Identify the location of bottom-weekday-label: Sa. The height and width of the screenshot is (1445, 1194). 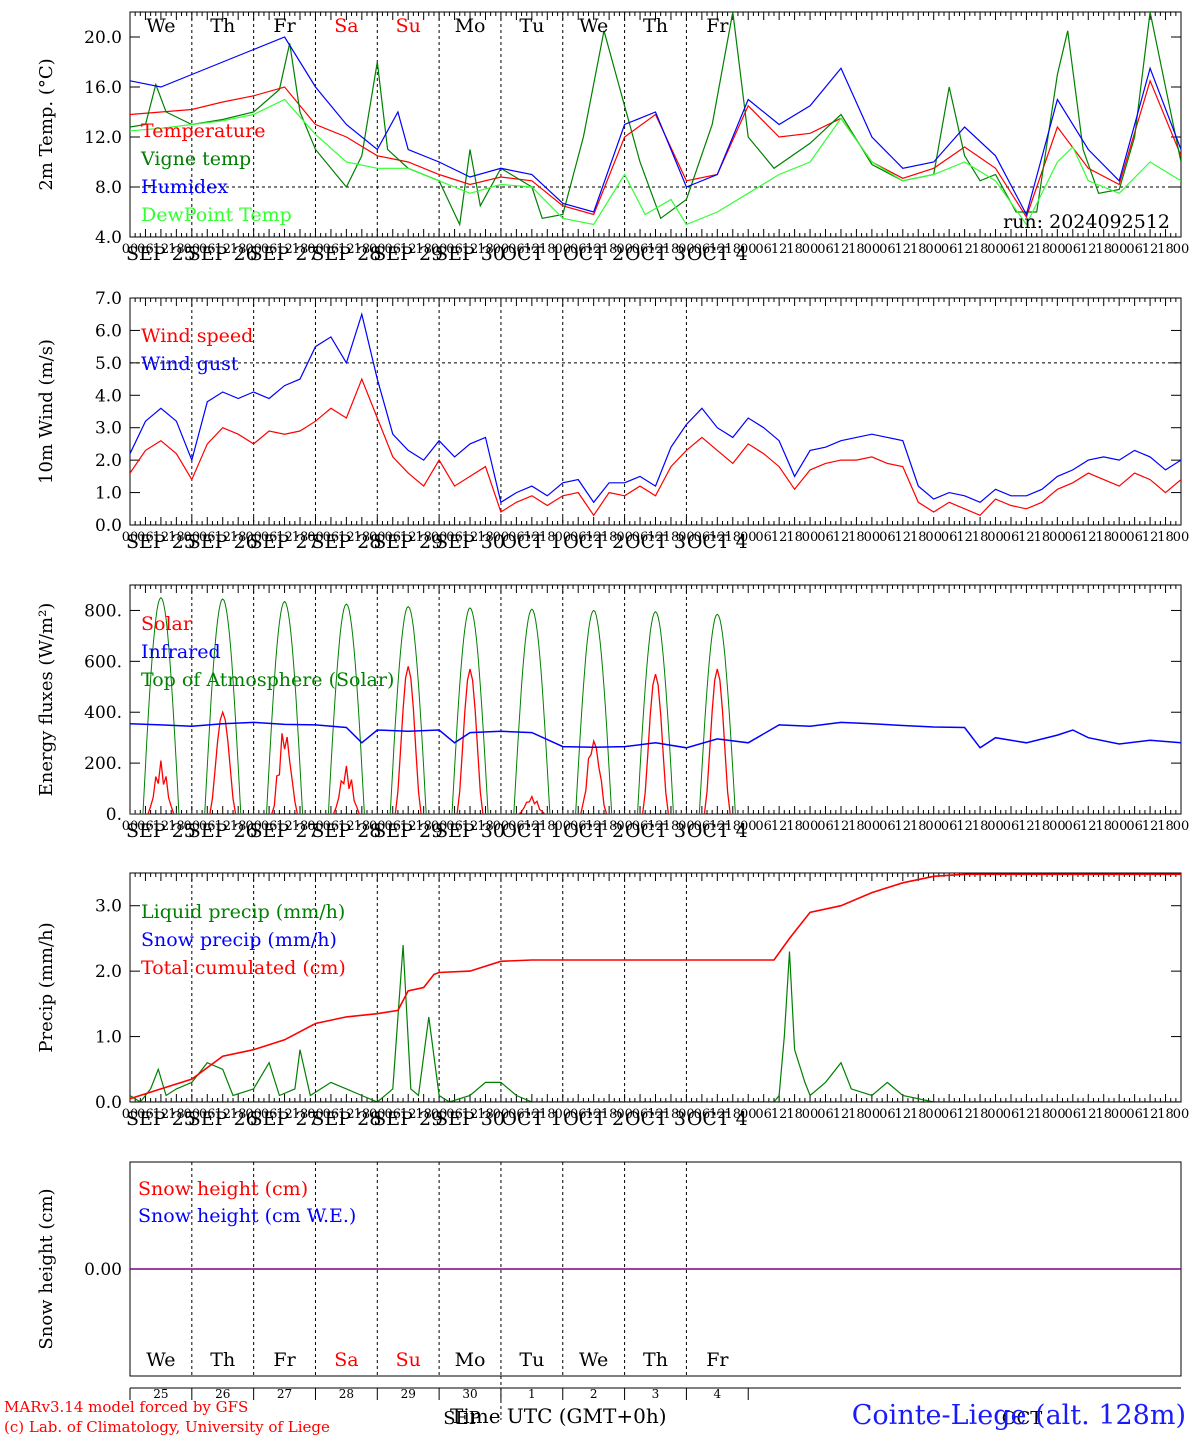
(346, 1360).